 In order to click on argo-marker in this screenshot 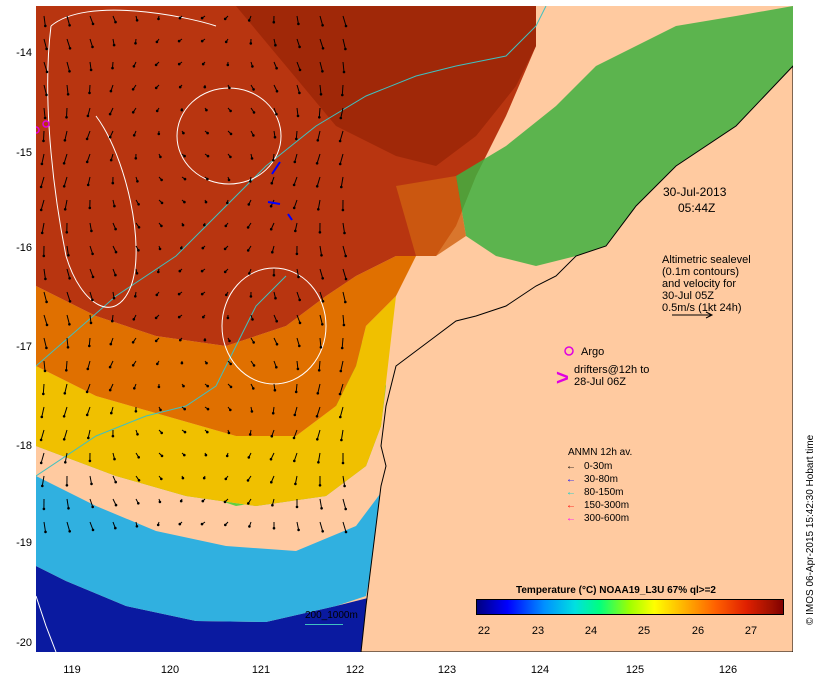, I will do `click(46, 124)`.